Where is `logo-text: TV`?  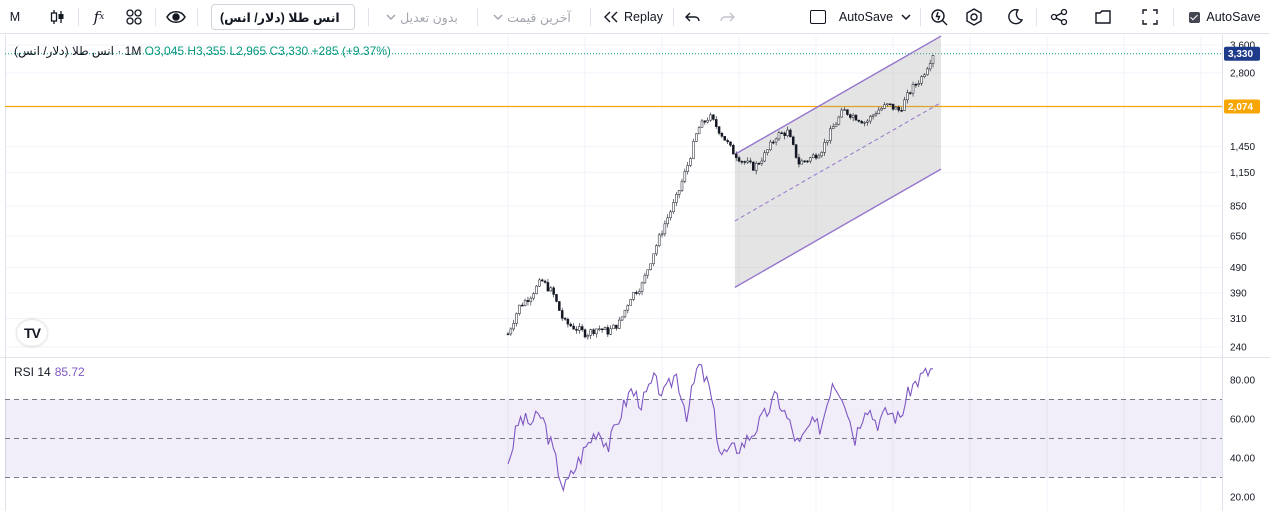
logo-text: TV is located at coordinates (32, 333).